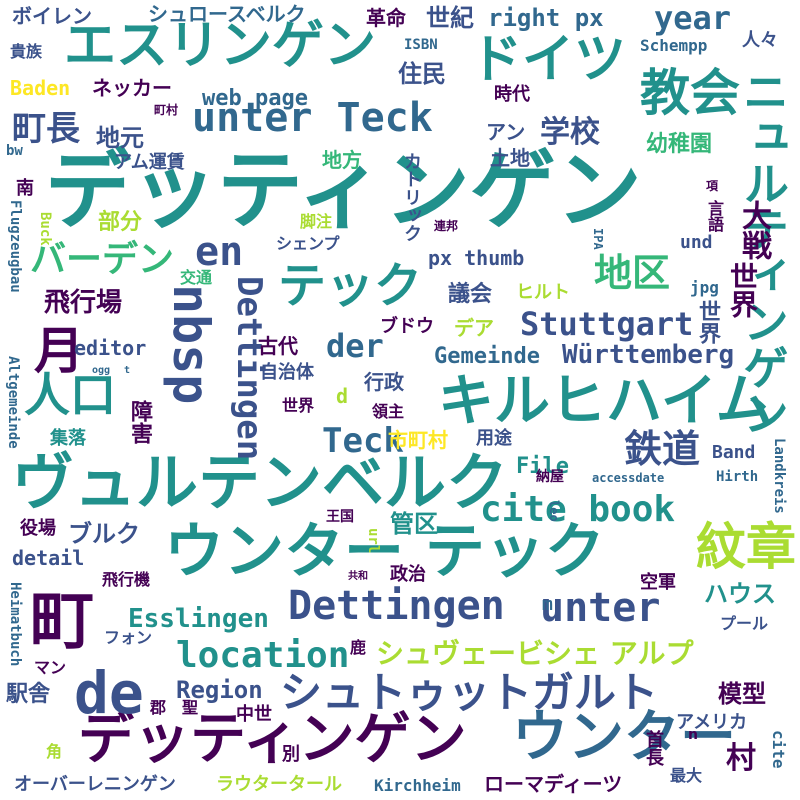  What do you see at coordinates (707, 322) in the screenshot?
I see `word-world-v2: 世界` at bounding box center [707, 322].